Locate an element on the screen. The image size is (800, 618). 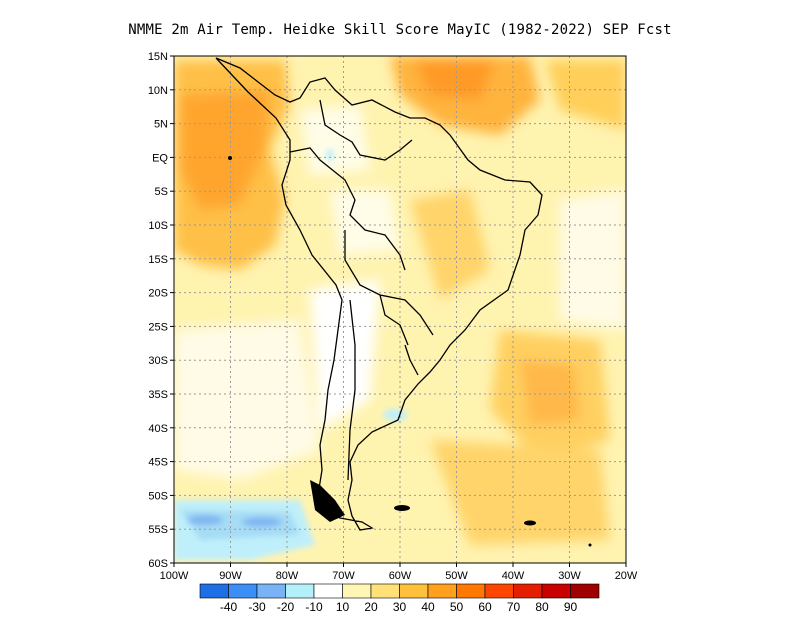
colorbar-label: 70 is located at coordinates (514, 607).